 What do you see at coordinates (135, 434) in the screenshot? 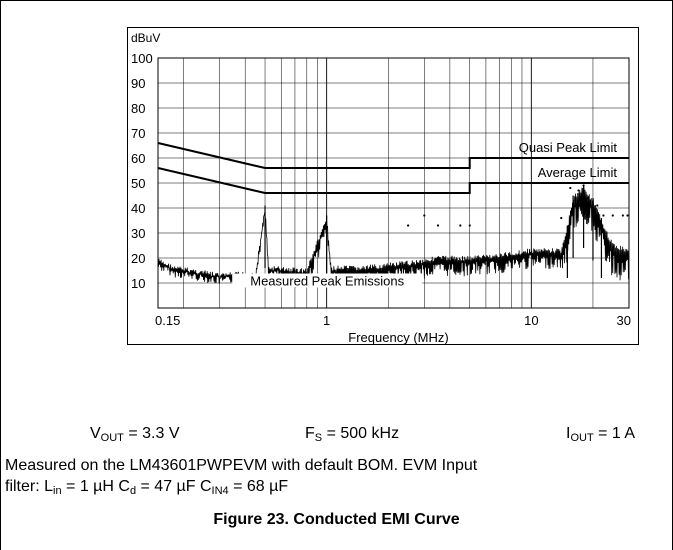
I see `vout-condition: VOUT = 3.3 V` at bounding box center [135, 434].